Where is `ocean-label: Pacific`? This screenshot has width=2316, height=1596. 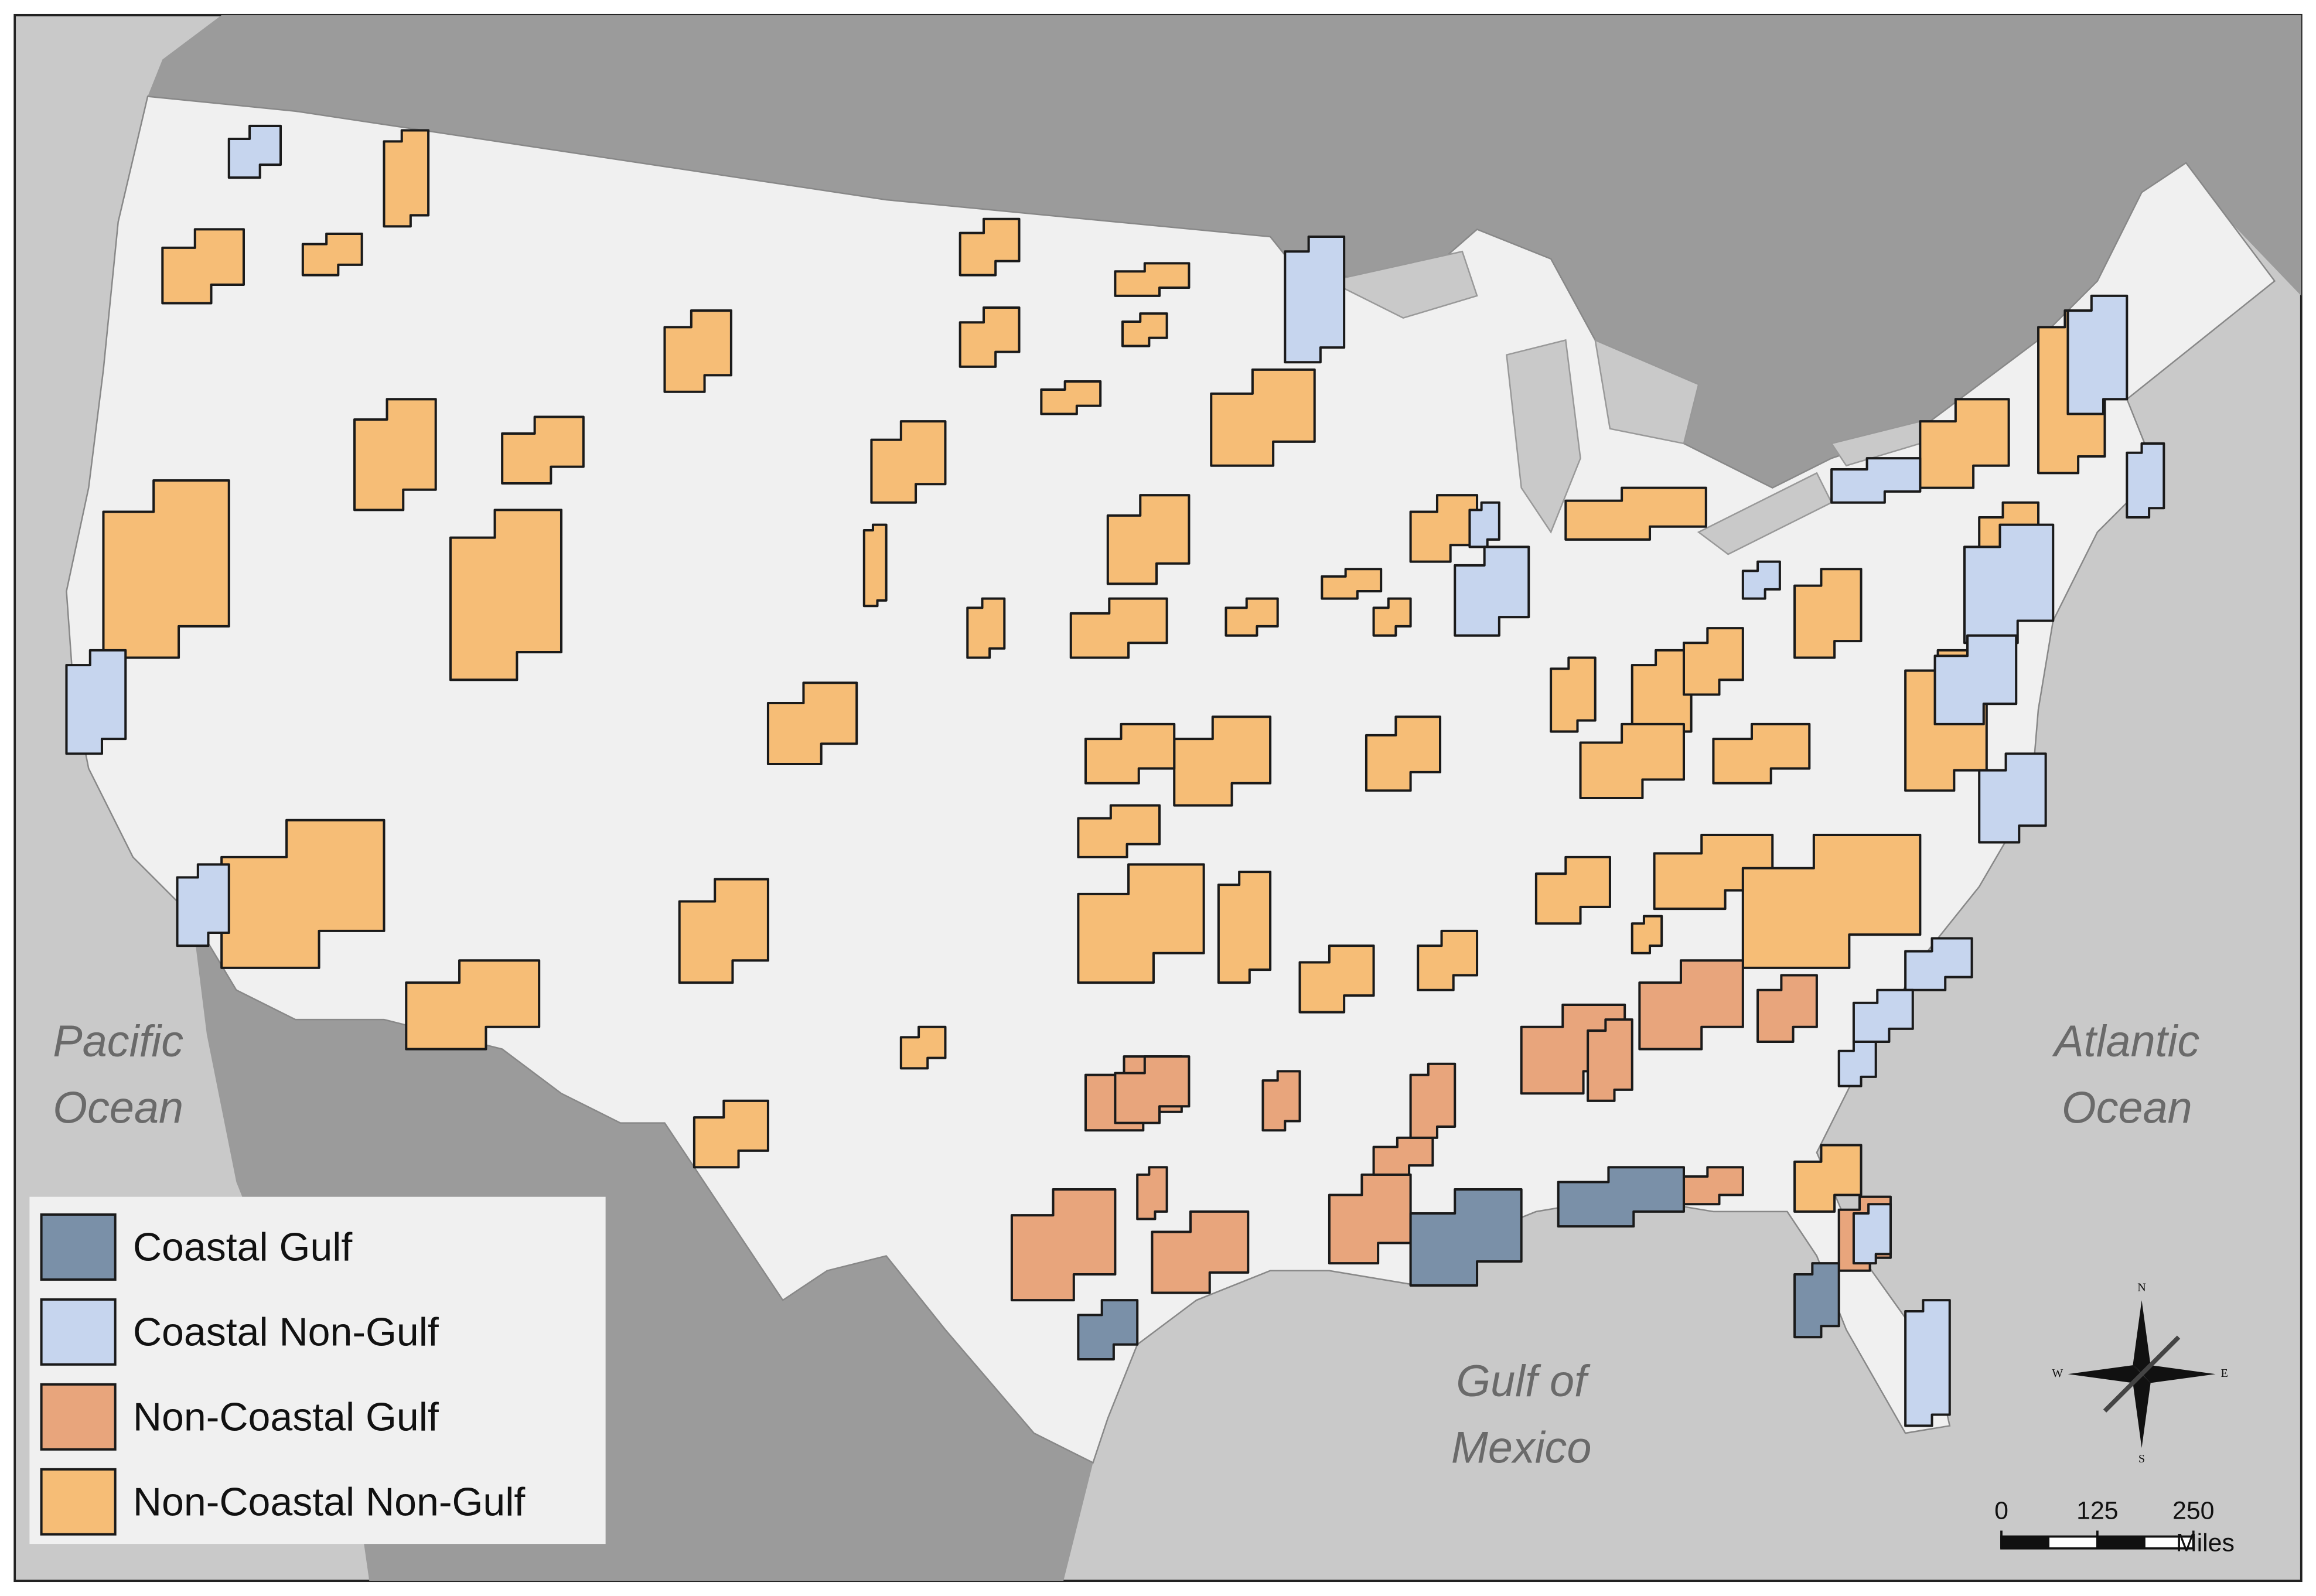 ocean-label: Pacific is located at coordinates (118, 1041).